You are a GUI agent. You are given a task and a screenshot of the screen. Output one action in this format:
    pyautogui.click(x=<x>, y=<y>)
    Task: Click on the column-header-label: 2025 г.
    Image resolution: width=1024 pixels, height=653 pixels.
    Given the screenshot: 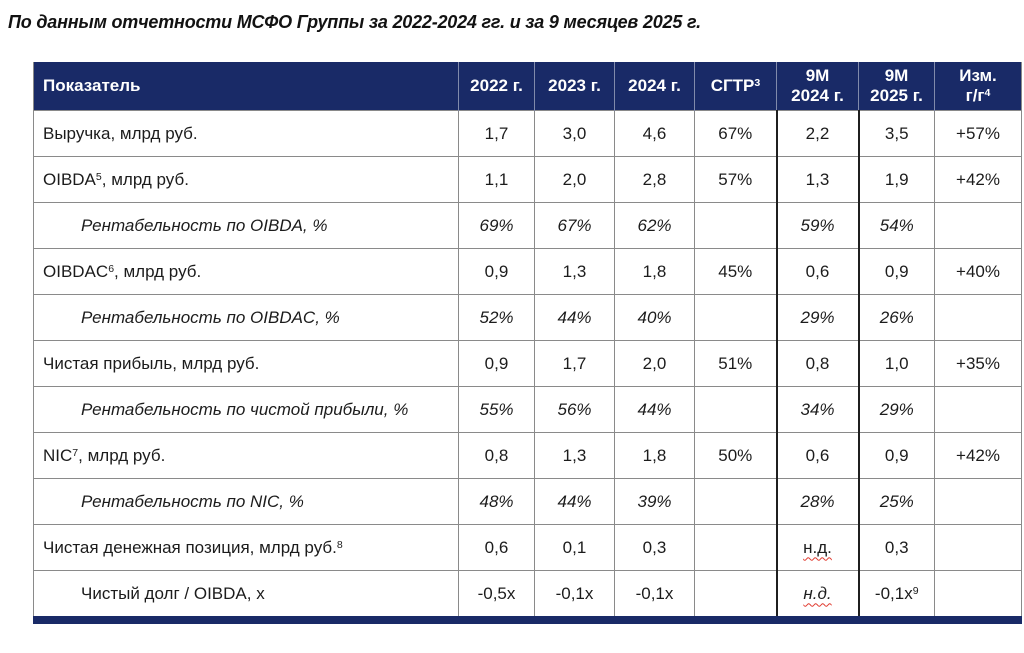 What is the action you would take?
    pyautogui.click(x=896, y=95)
    